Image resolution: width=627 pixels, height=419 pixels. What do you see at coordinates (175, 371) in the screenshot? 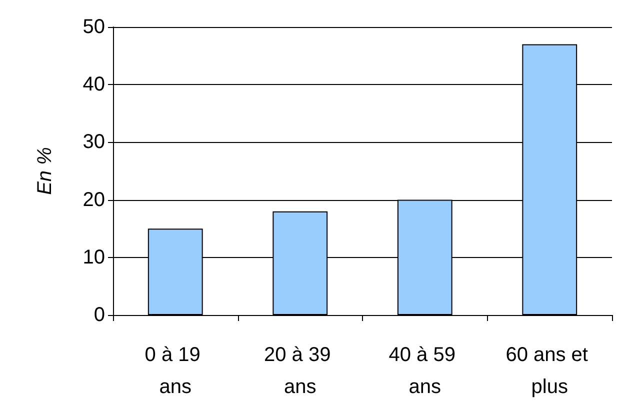
I see `x-tick-label: 0 à 19 ans` at bounding box center [175, 371].